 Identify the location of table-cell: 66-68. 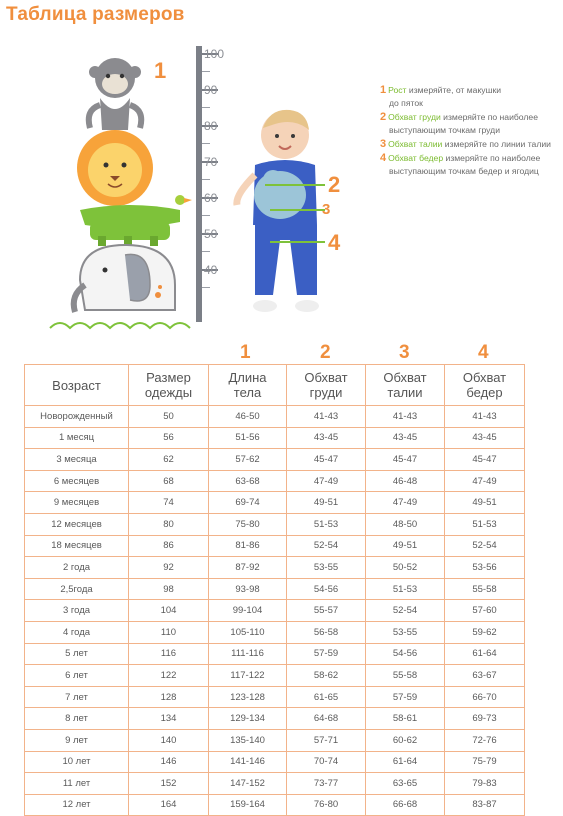
(405, 804).